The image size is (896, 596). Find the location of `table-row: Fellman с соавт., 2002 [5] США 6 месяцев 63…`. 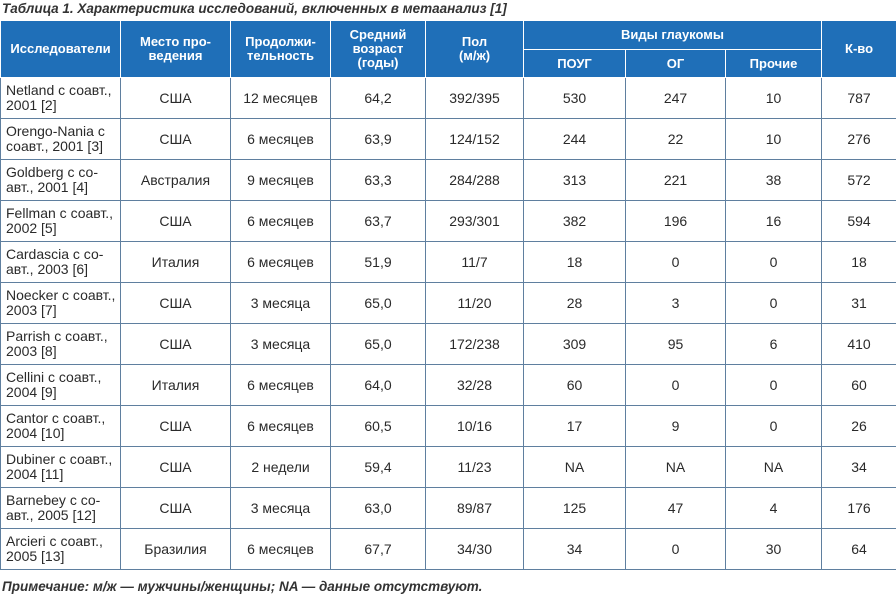

table-row: Fellman с соавт., 2002 [5] США 6 месяцев 63… is located at coordinates (448, 221).